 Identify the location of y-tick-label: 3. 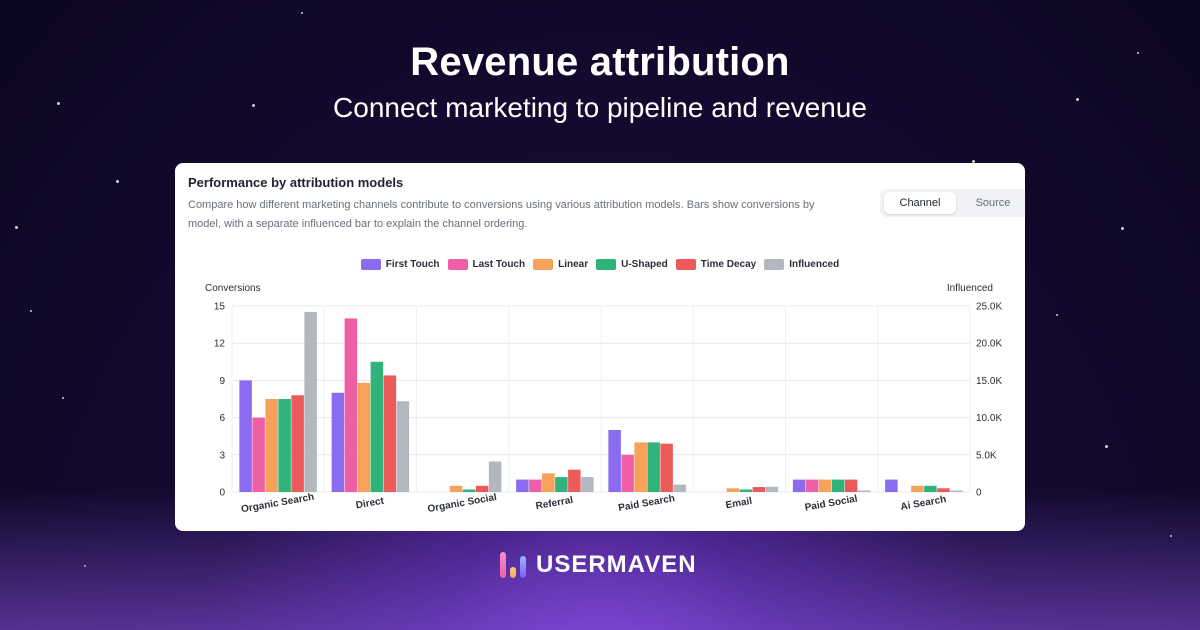
(222, 455).